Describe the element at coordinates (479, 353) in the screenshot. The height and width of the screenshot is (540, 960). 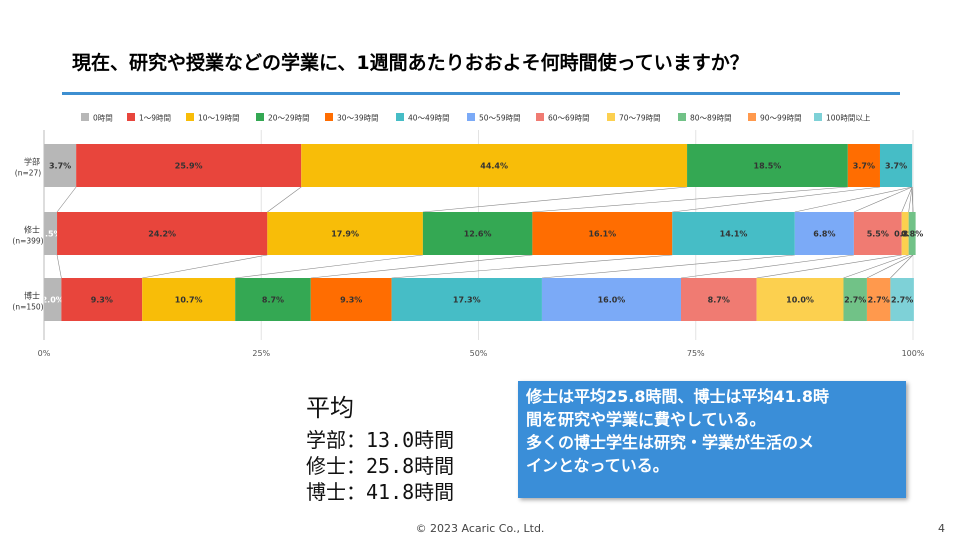
I see `x-tick-label: 50%` at that location.